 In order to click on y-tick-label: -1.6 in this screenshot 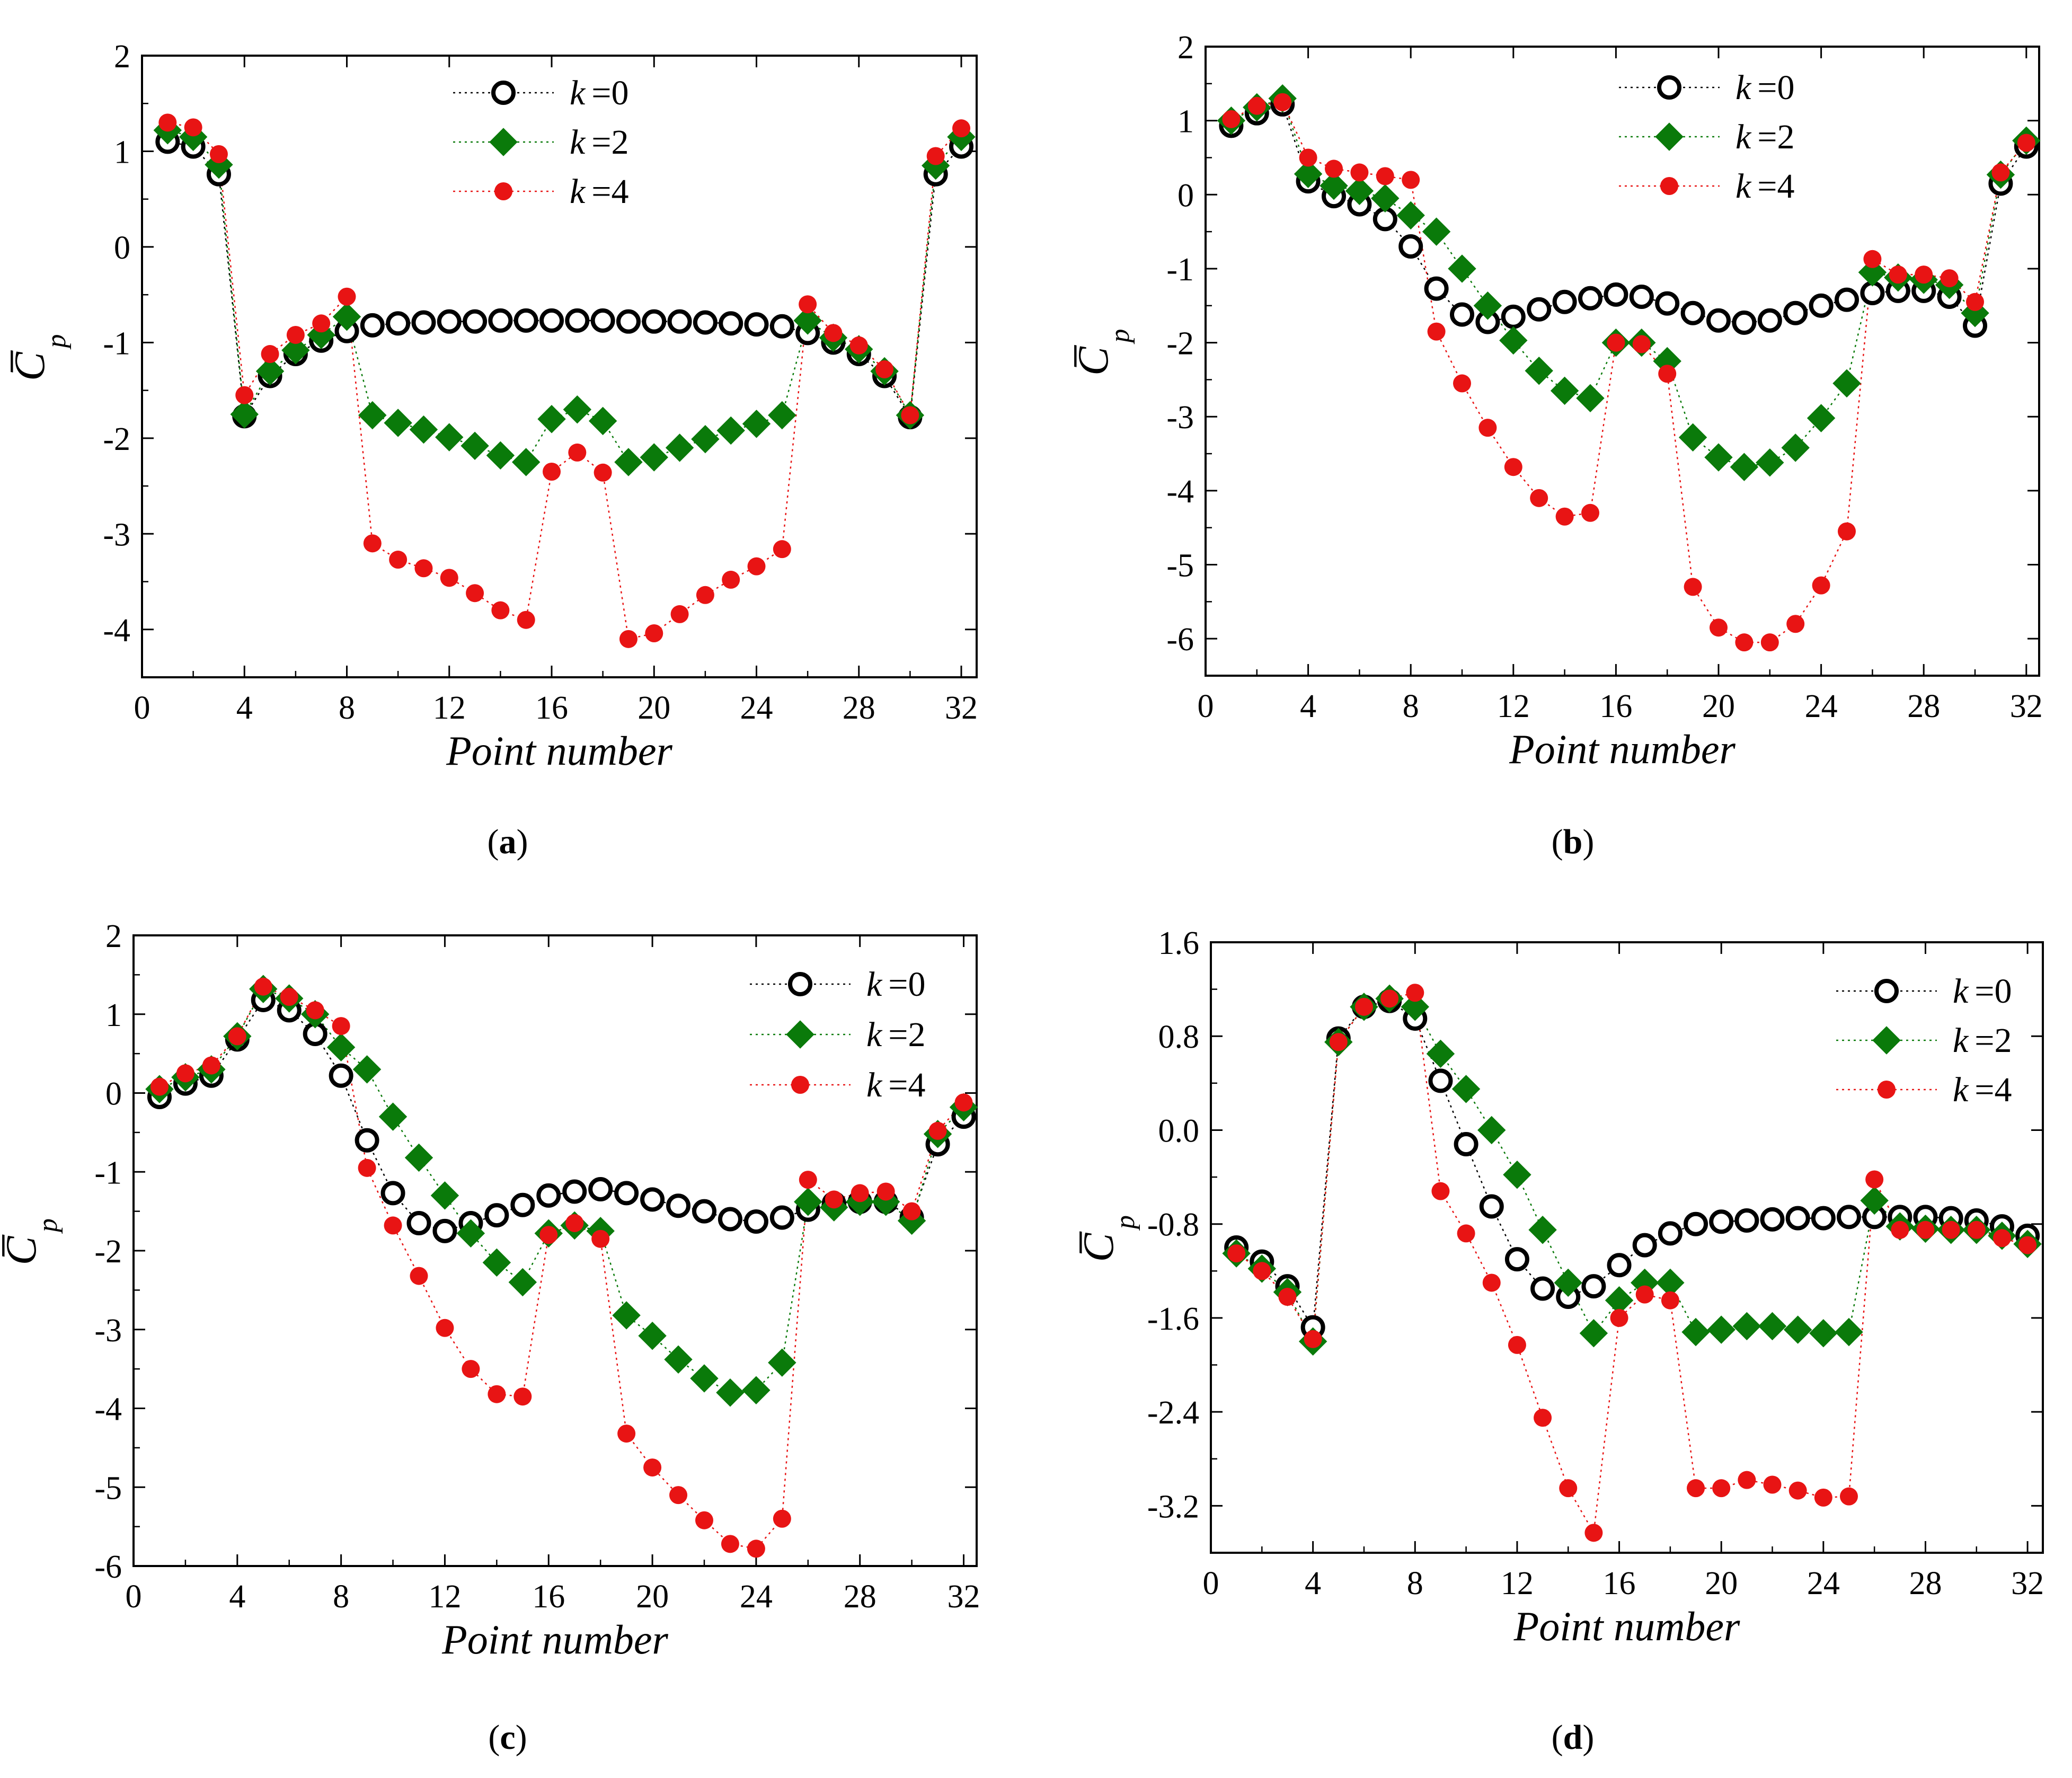, I will do `click(1173, 1319)`.